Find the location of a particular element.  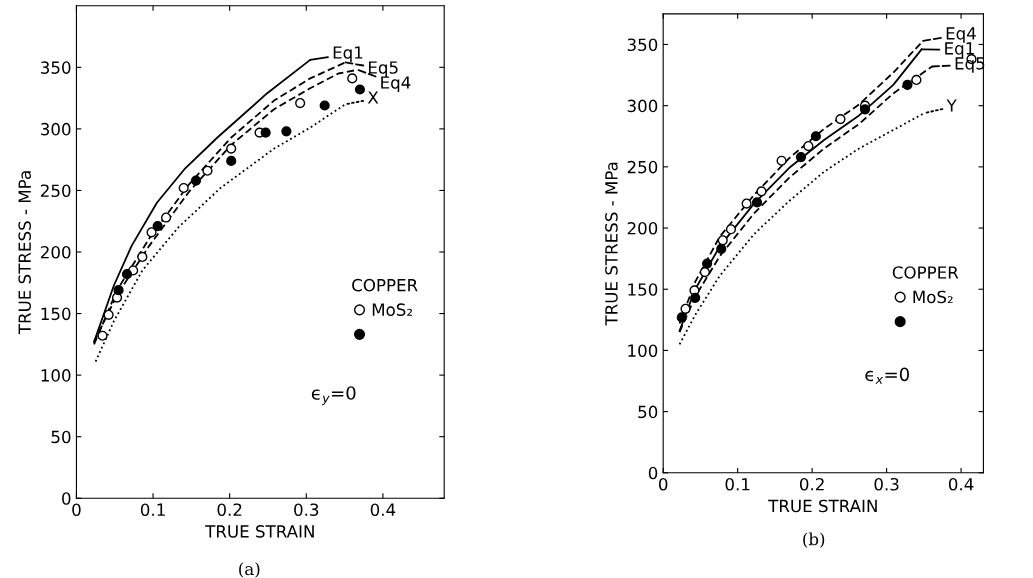

series-label: Eq4 is located at coordinates (396, 84).